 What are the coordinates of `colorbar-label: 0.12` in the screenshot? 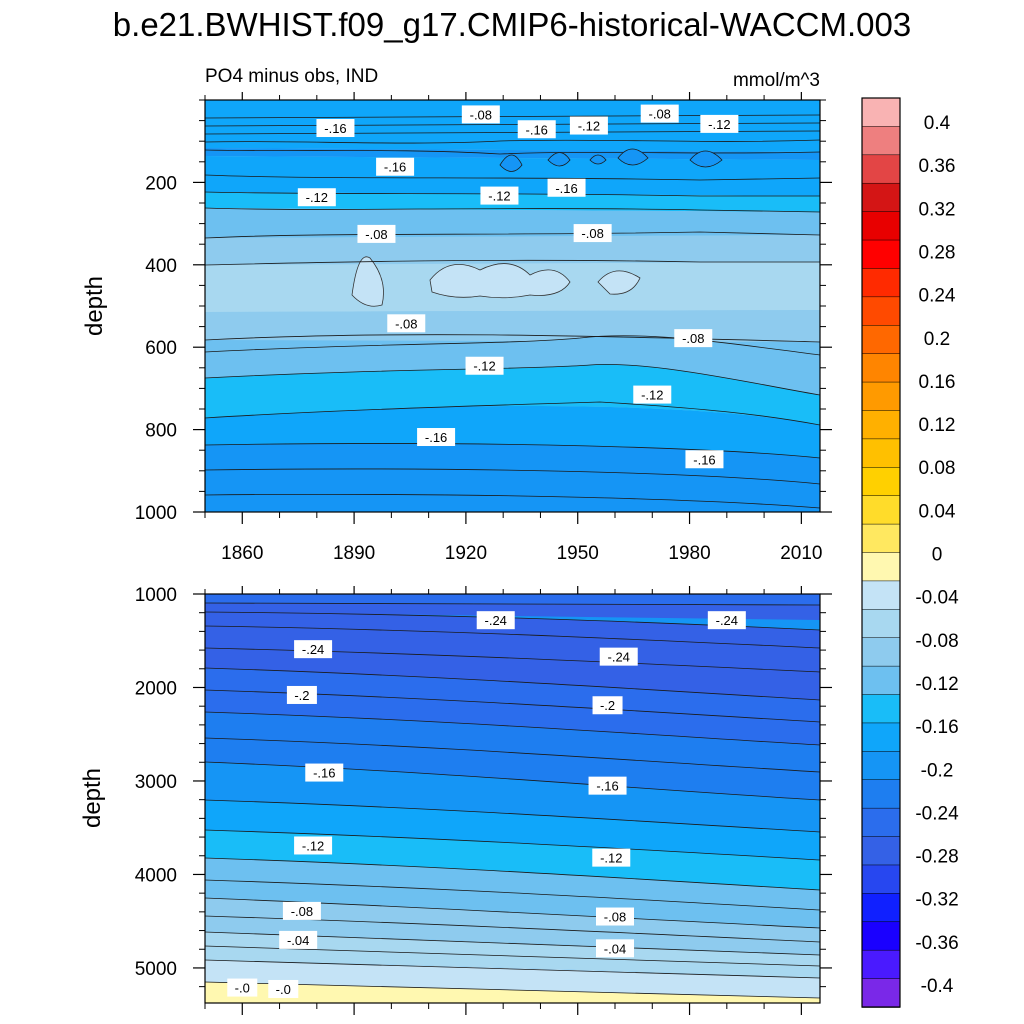 It's located at (937, 425).